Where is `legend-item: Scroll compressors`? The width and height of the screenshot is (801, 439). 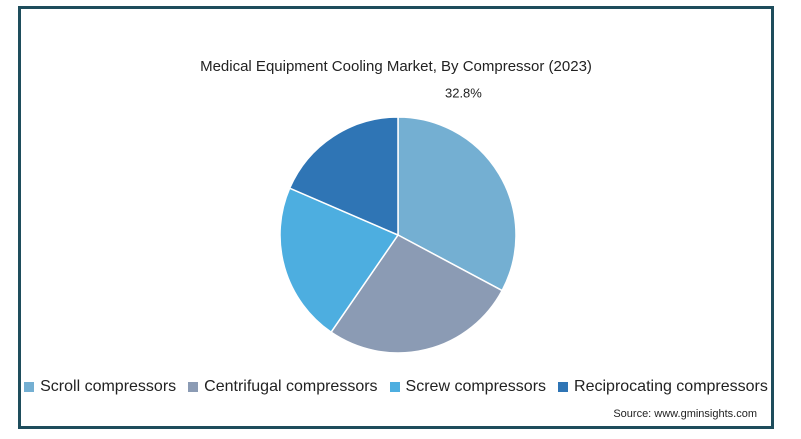
legend-item: Scroll compressors is located at coordinates (100, 387).